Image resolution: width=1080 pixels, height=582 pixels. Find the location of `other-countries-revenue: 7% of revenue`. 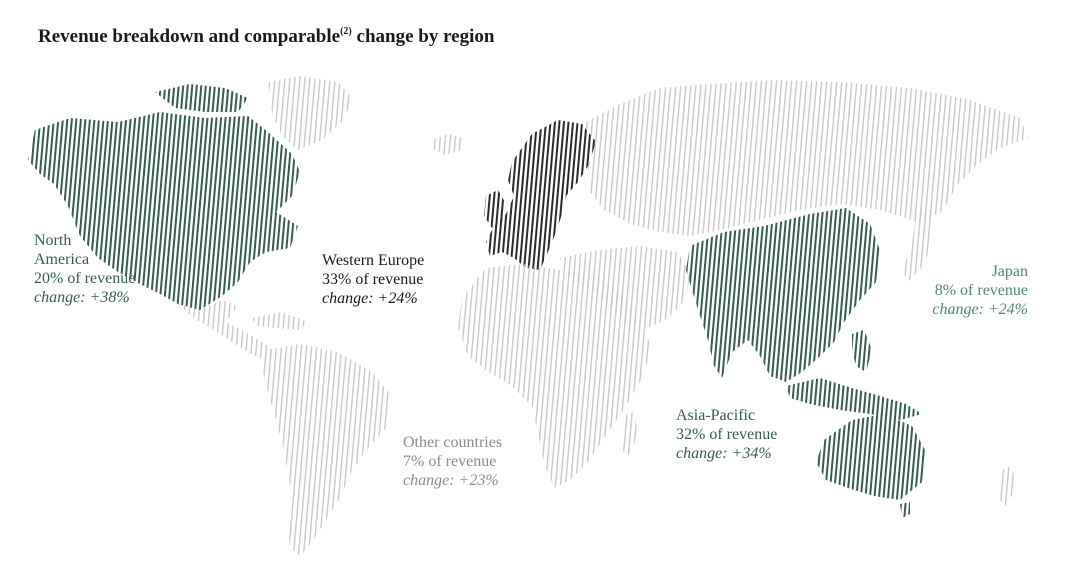

other-countries-revenue: 7% of revenue is located at coordinates (450, 461).